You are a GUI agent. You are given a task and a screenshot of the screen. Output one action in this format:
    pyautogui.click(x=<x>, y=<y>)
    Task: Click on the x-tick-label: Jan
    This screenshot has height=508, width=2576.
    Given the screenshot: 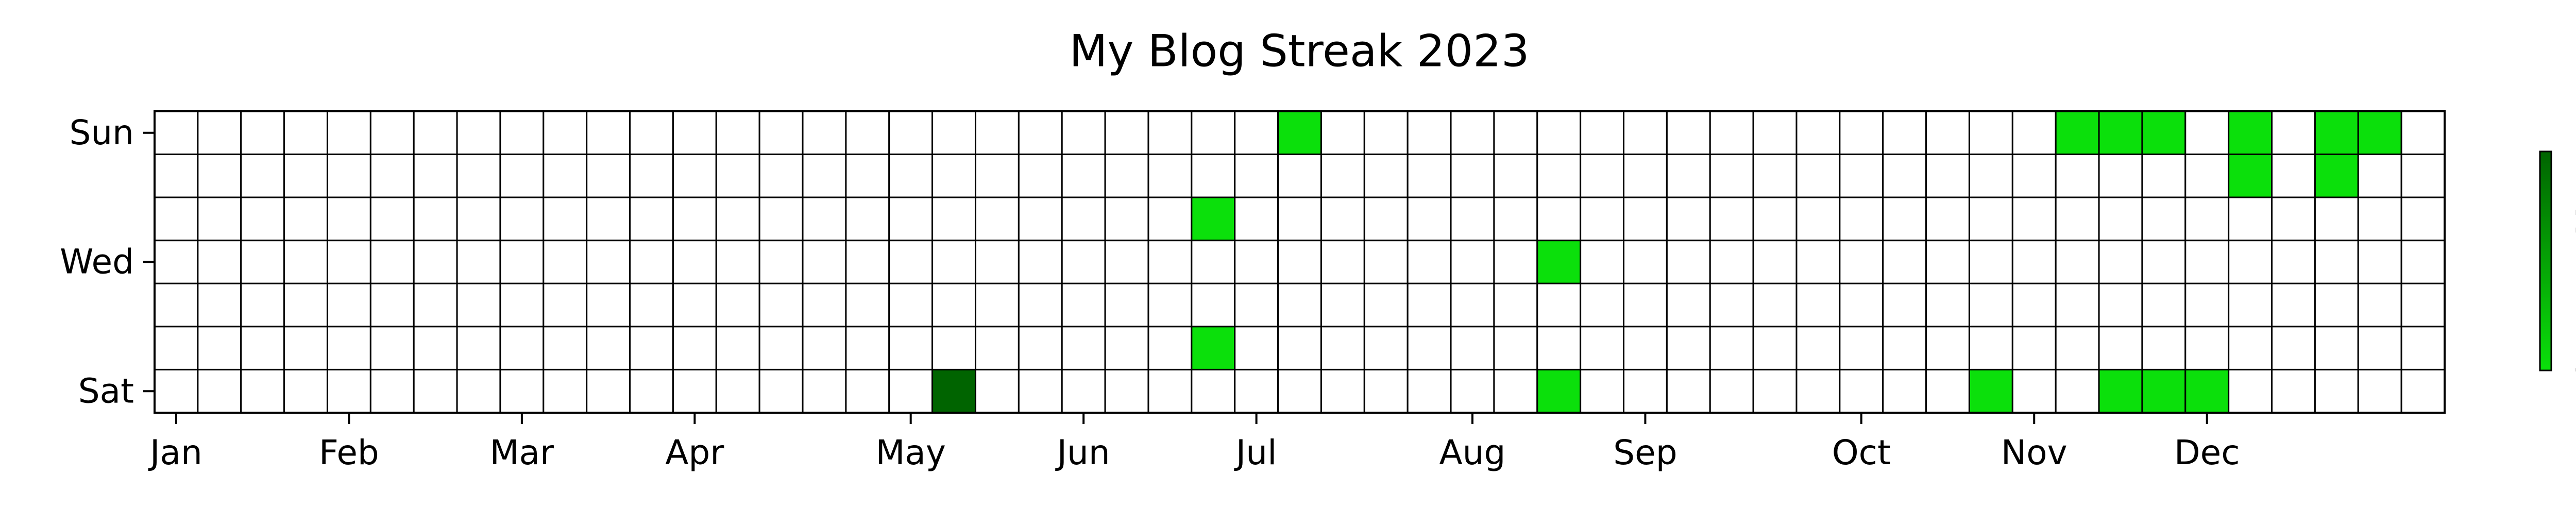 What is the action you would take?
    pyautogui.click(x=175, y=452)
    